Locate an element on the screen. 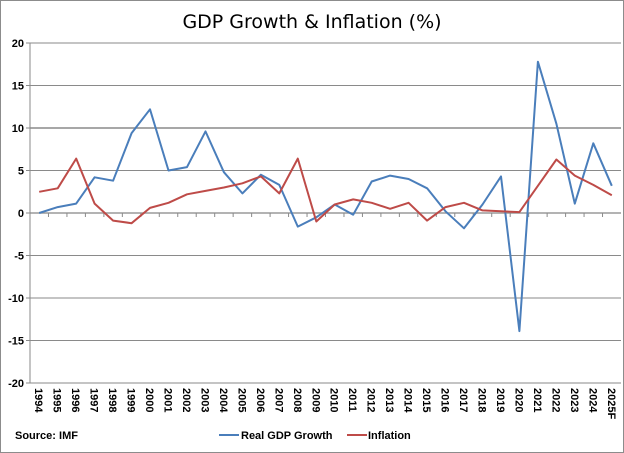 The image size is (624, 453). source-note: Source: IMF is located at coordinates (46, 436).